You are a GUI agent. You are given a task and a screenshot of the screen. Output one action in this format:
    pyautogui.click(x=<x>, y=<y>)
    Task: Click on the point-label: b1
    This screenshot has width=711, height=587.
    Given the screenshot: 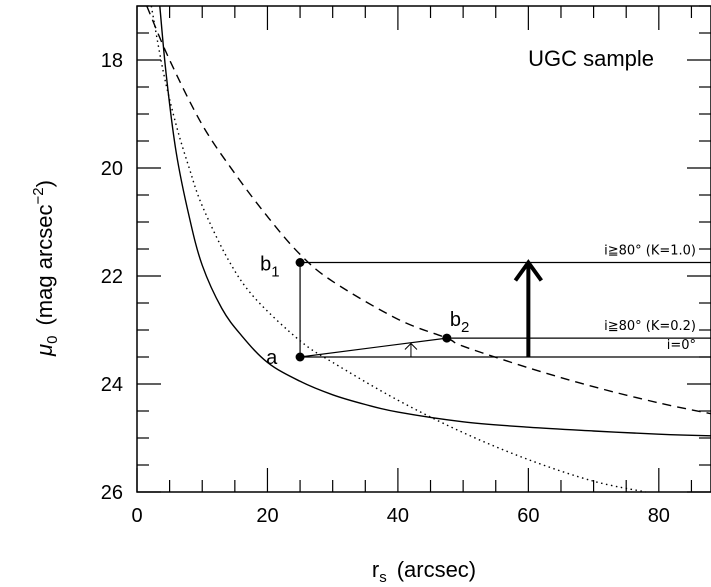 What is the action you would take?
    pyautogui.click(x=269, y=267)
    